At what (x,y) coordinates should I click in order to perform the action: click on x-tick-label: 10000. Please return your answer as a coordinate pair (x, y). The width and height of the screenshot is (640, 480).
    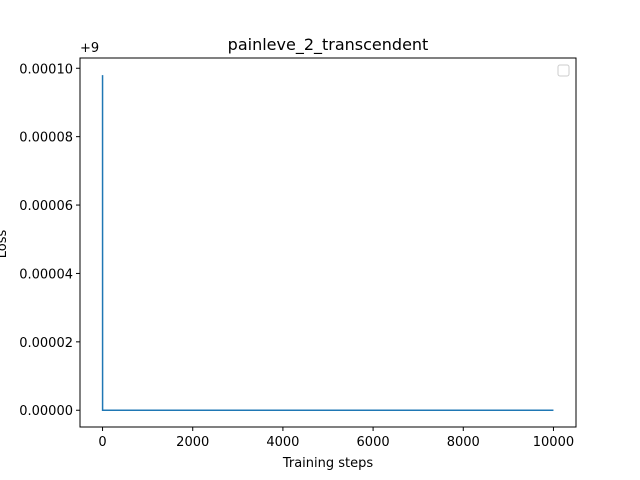
    Looking at the image, I should click on (553, 442).